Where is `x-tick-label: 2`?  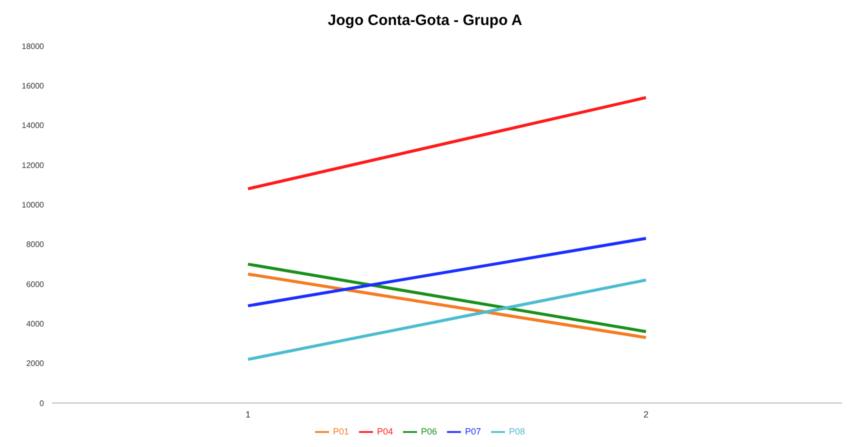
x-tick-label: 2 is located at coordinates (646, 414).